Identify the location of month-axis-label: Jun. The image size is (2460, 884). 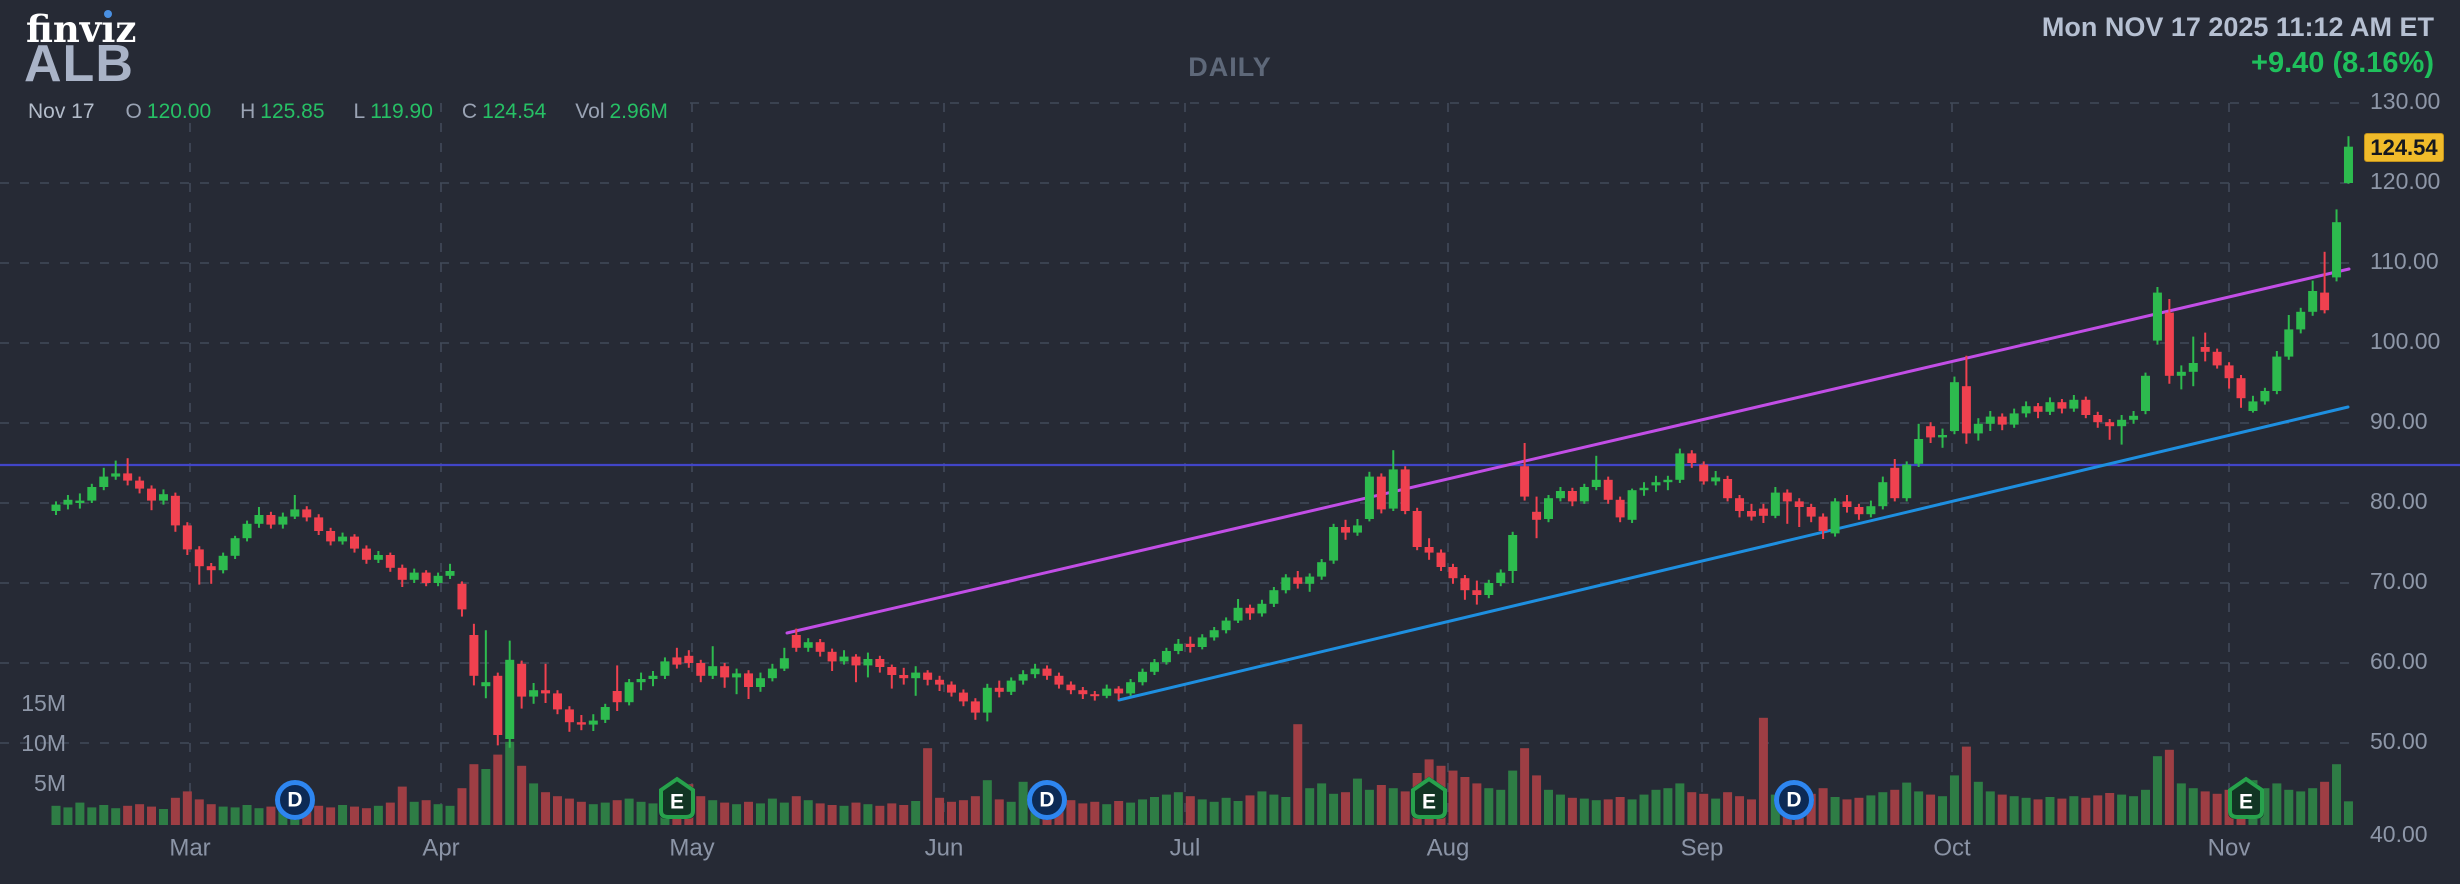
(944, 847).